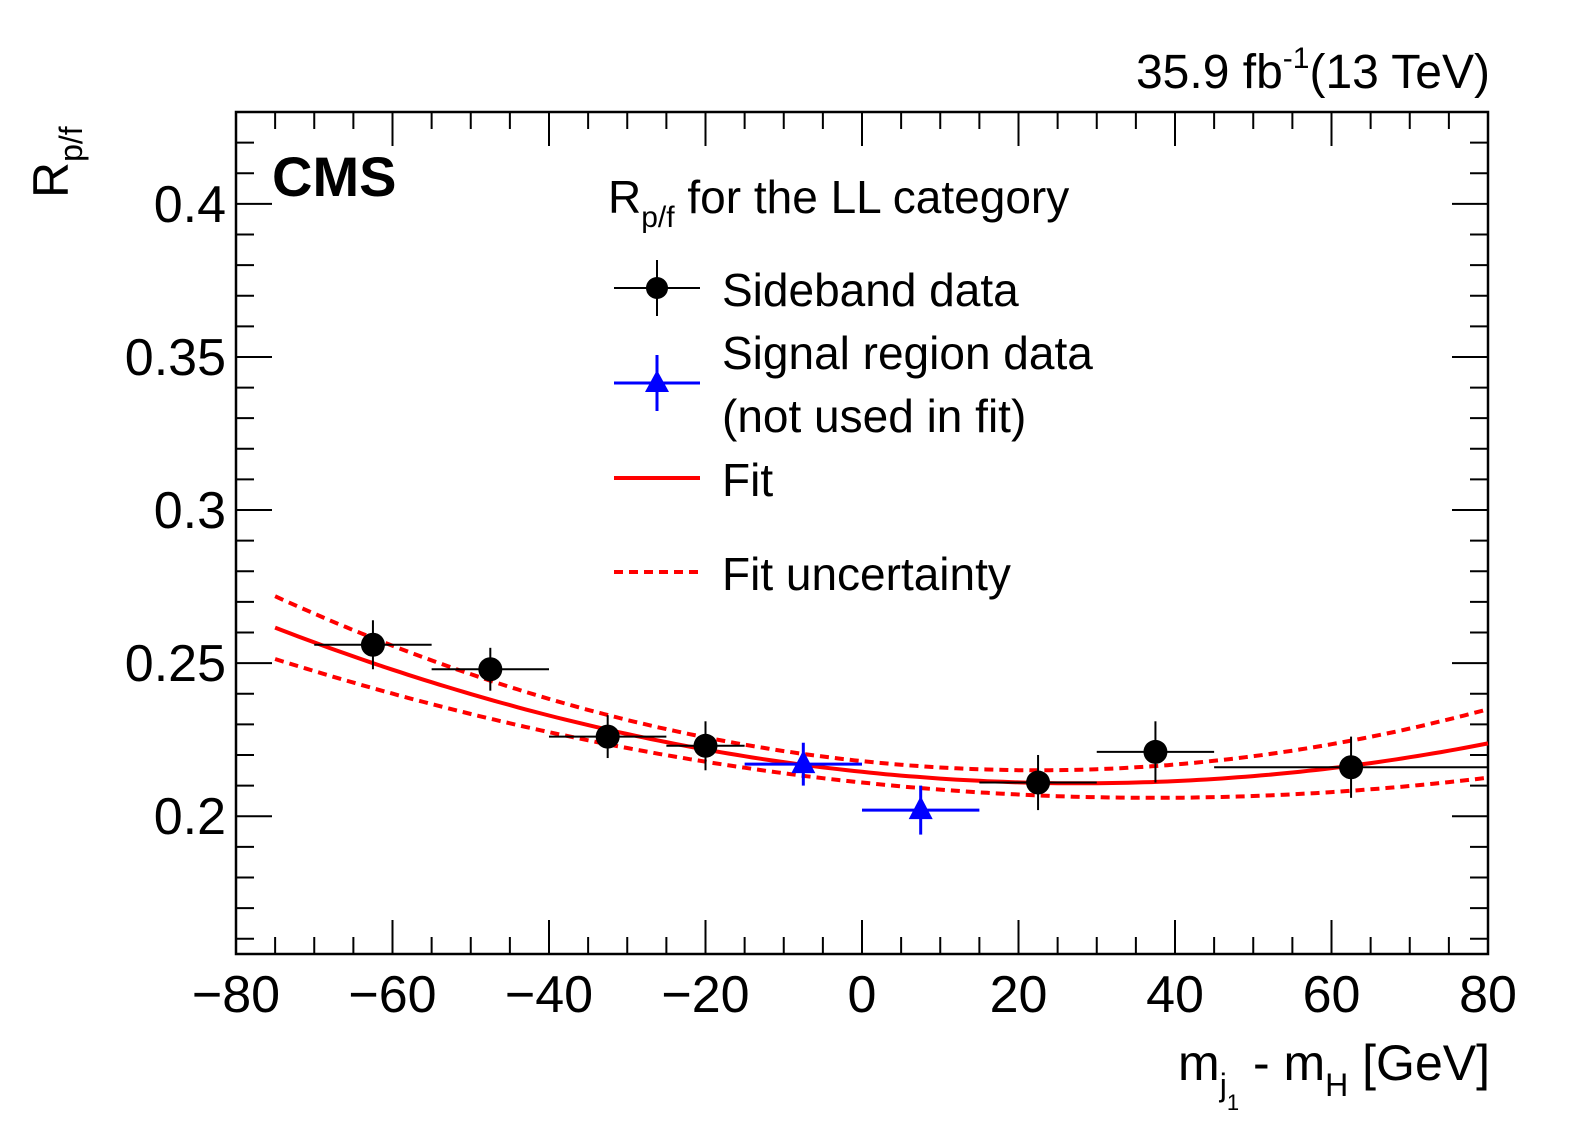 The width and height of the screenshot is (1575, 1131). I want to click on y-tick-label: 0.35, so click(175, 358).